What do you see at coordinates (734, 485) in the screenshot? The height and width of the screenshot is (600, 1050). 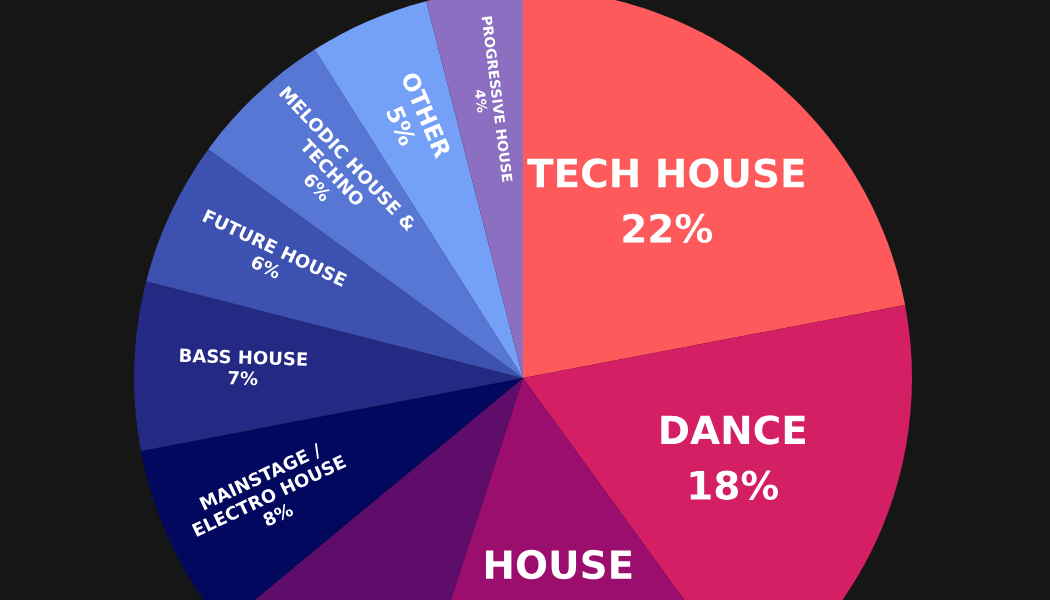 I see `data-label: 18%` at bounding box center [734, 485].